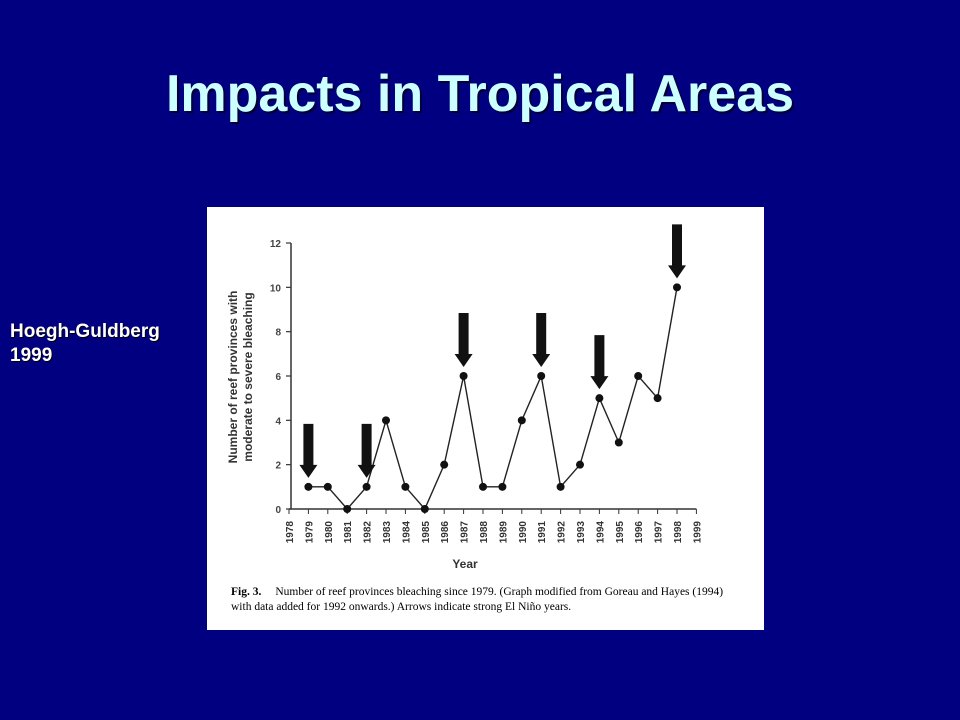 The image size is (960, 720). What do you see at coordinates (465, 564) in the screenshot?
I see `x-axis-title: Year` at bounding box center [465, 564].